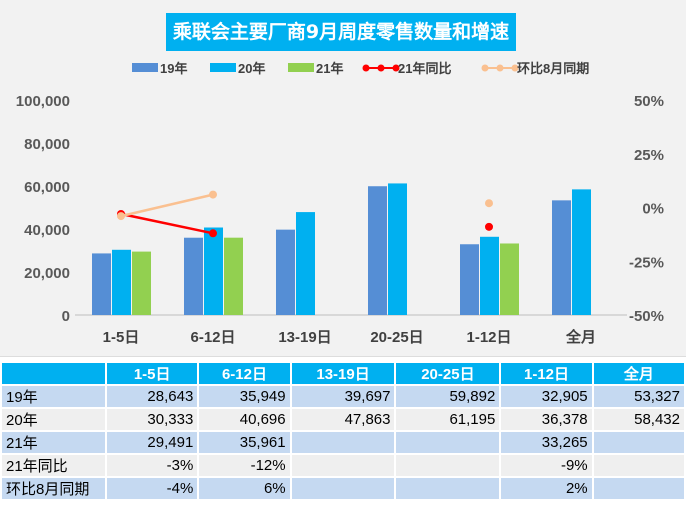 The height and width of the screenshot is (510, 686). Describe the element at coordinates (546, 419) in the screenshot. I see `table-cell: 36,378` at that location.